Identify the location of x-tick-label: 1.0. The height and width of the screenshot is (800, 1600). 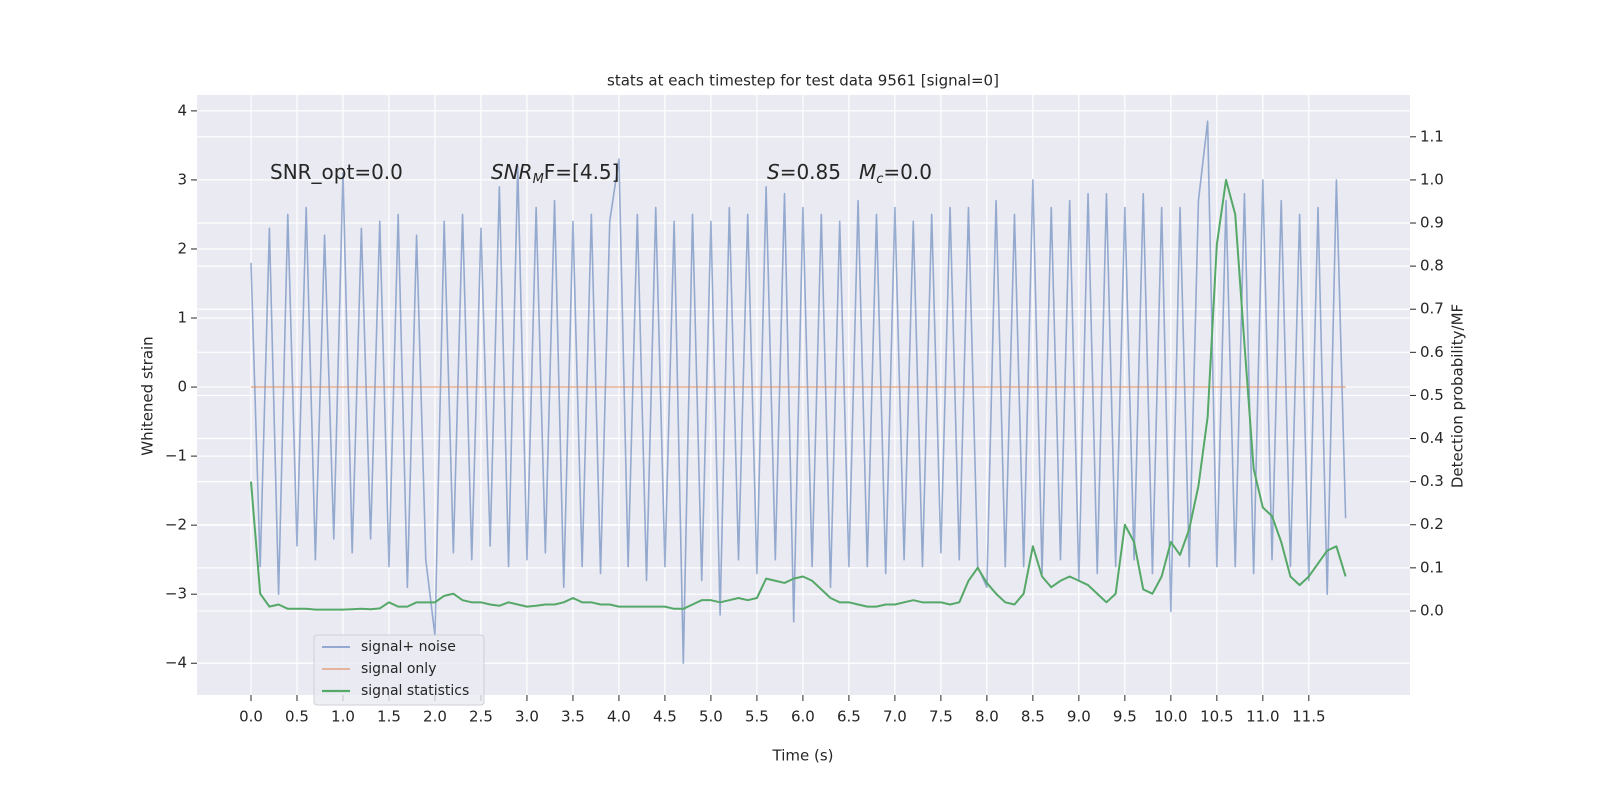
(343, 717).